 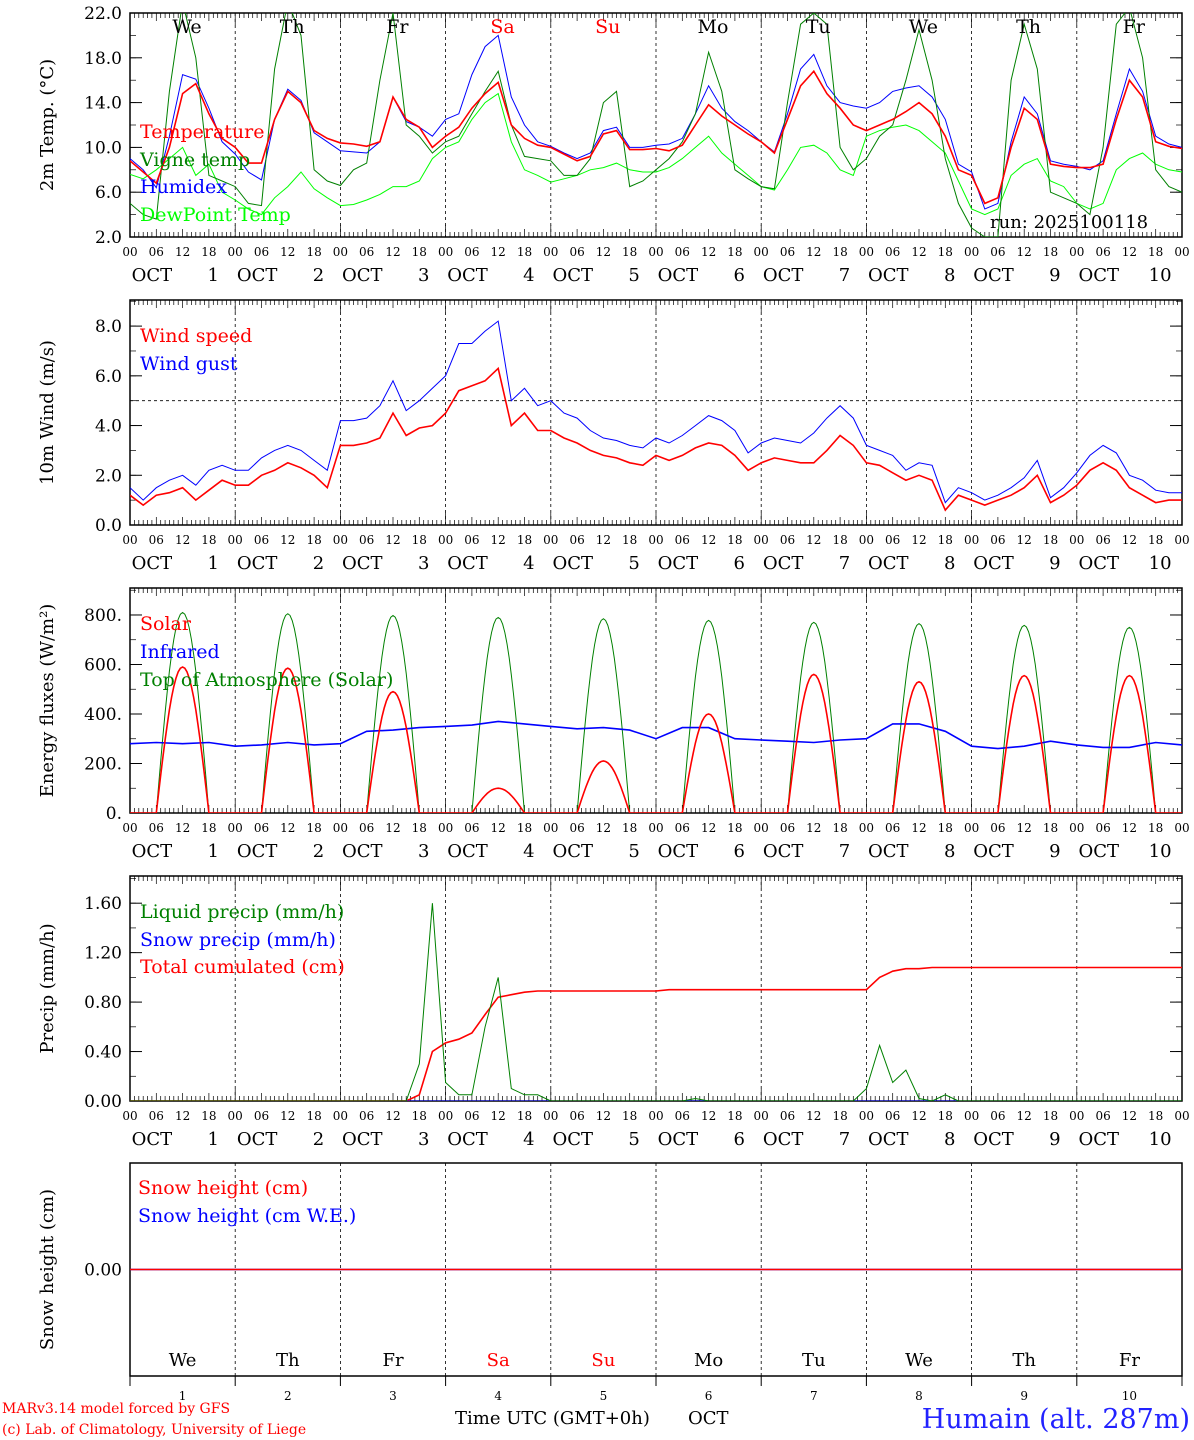 What do you see at coordinates (180, 652) in the screenshot?
I see `legend-entry: Infrared` at bounding box center [180, 652].